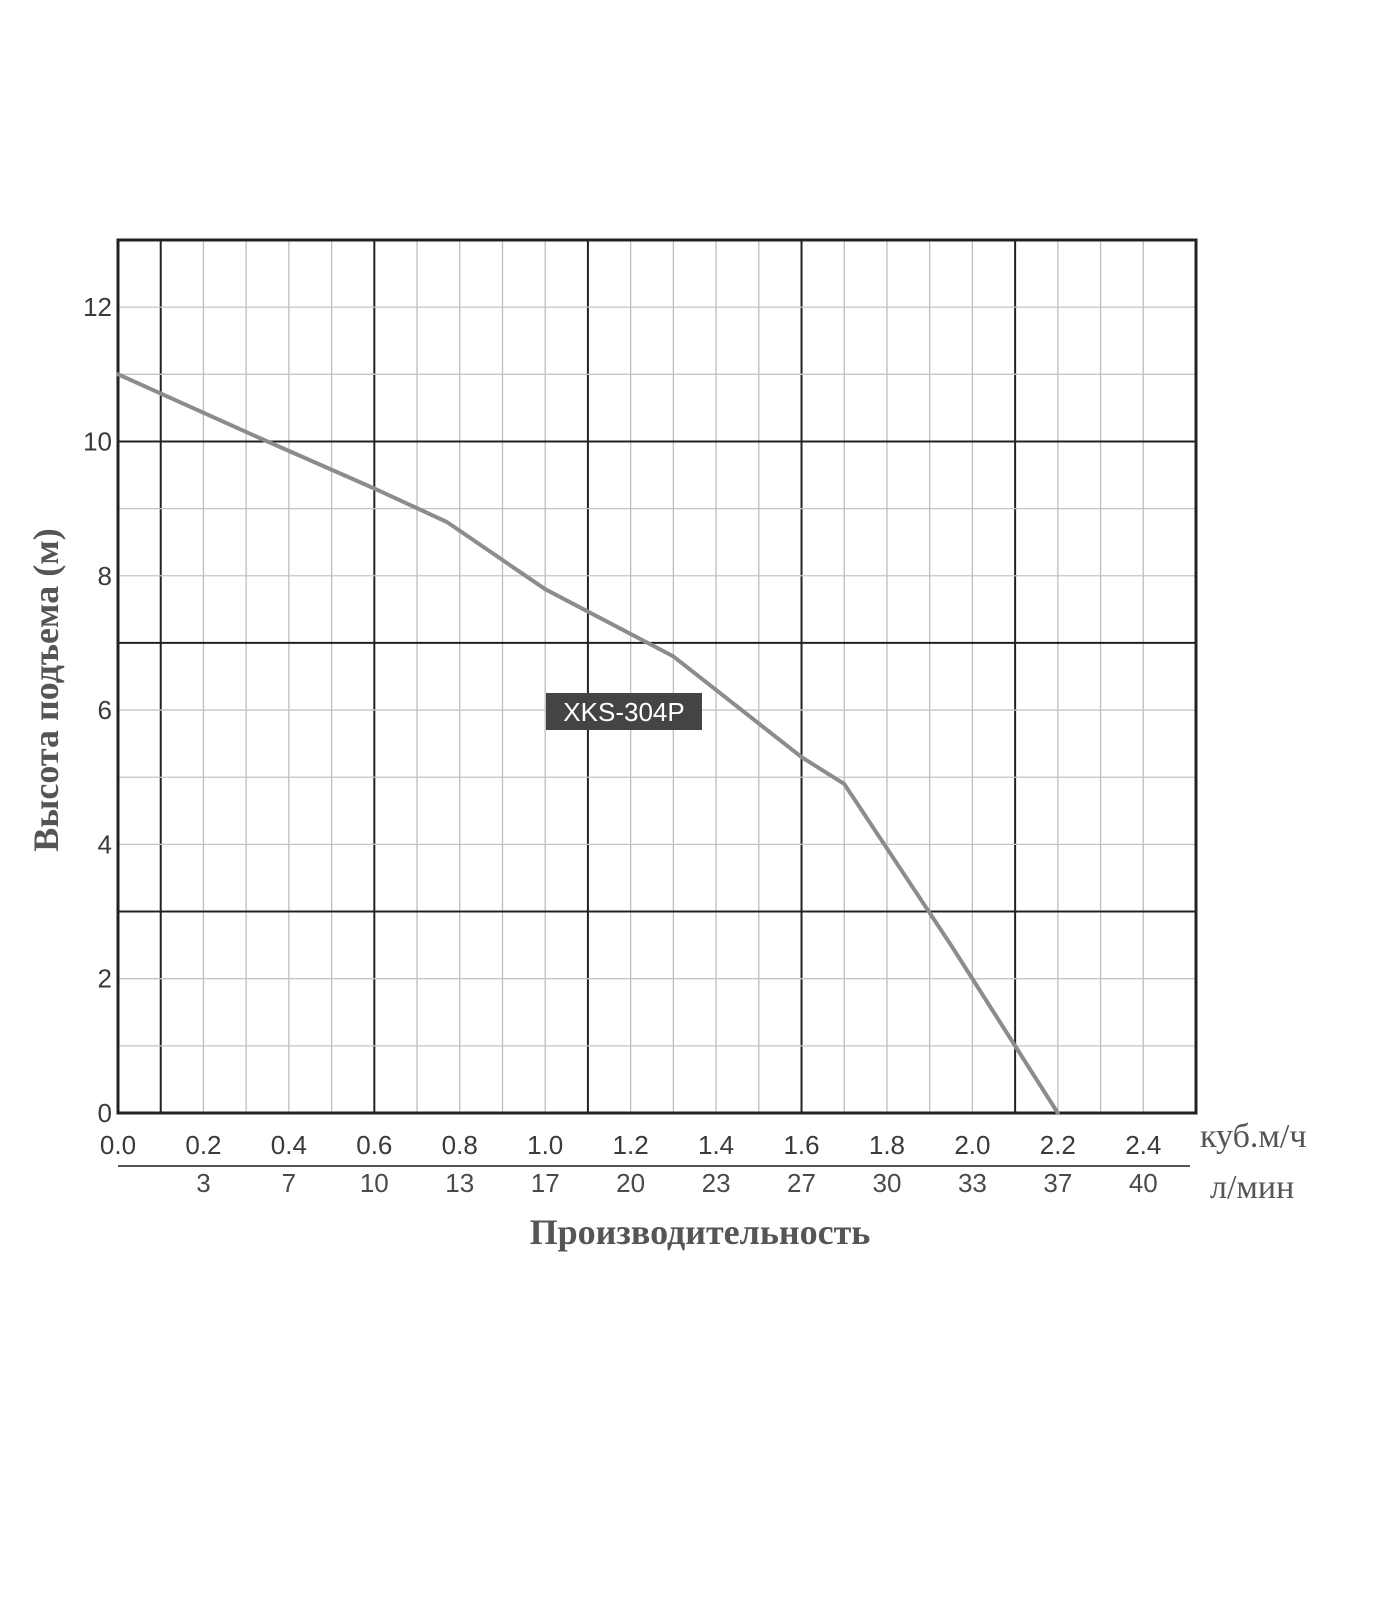  I want to click on y-tick-label: 2, so click(105, 979).